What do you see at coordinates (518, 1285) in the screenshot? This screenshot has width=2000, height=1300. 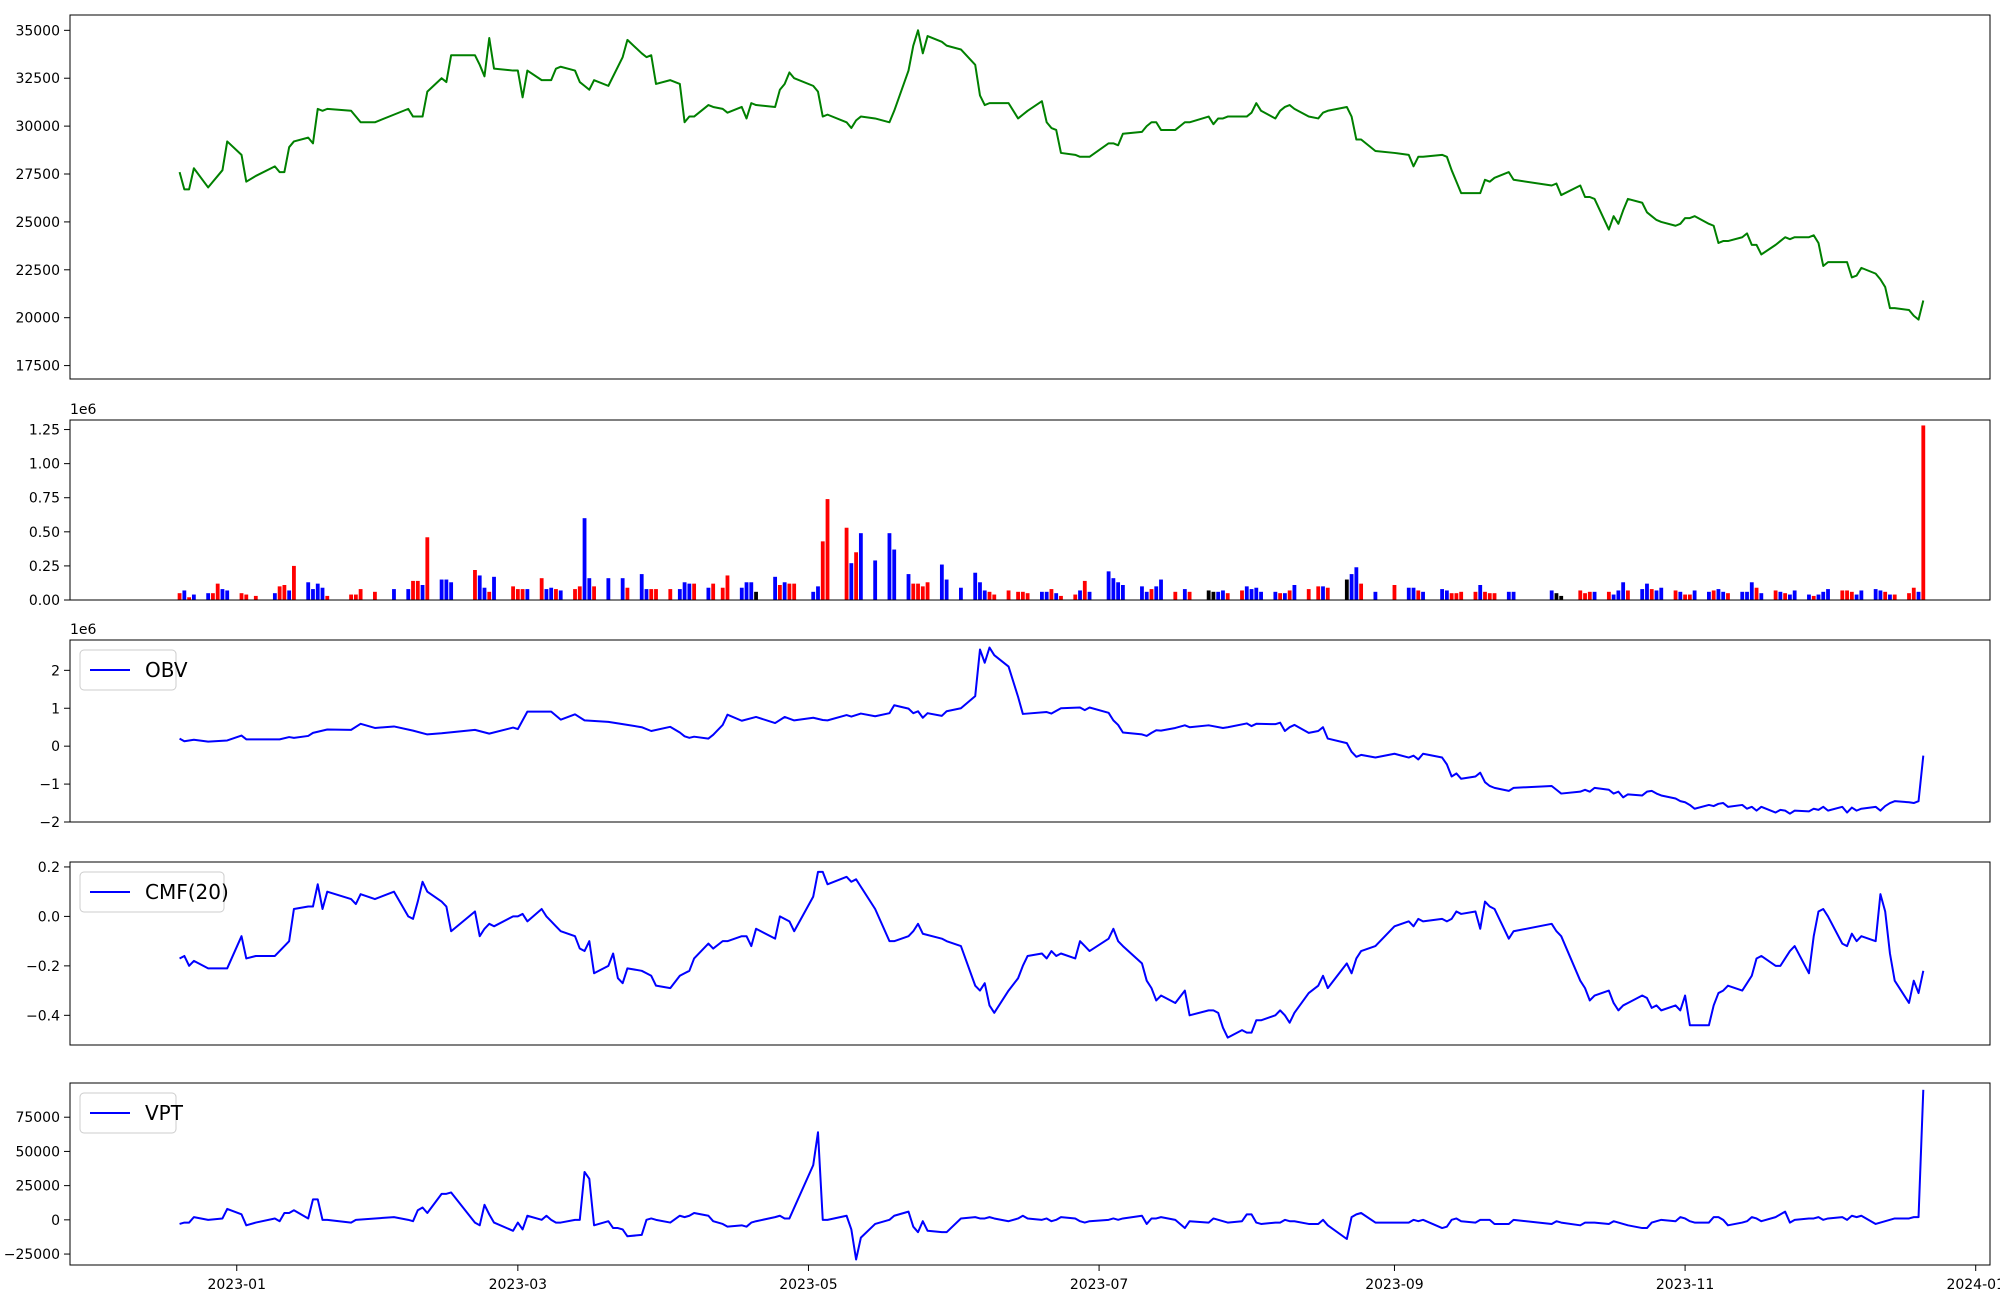 I see `x-tick-label: 2023-03` at bounding box center [518, 1285].